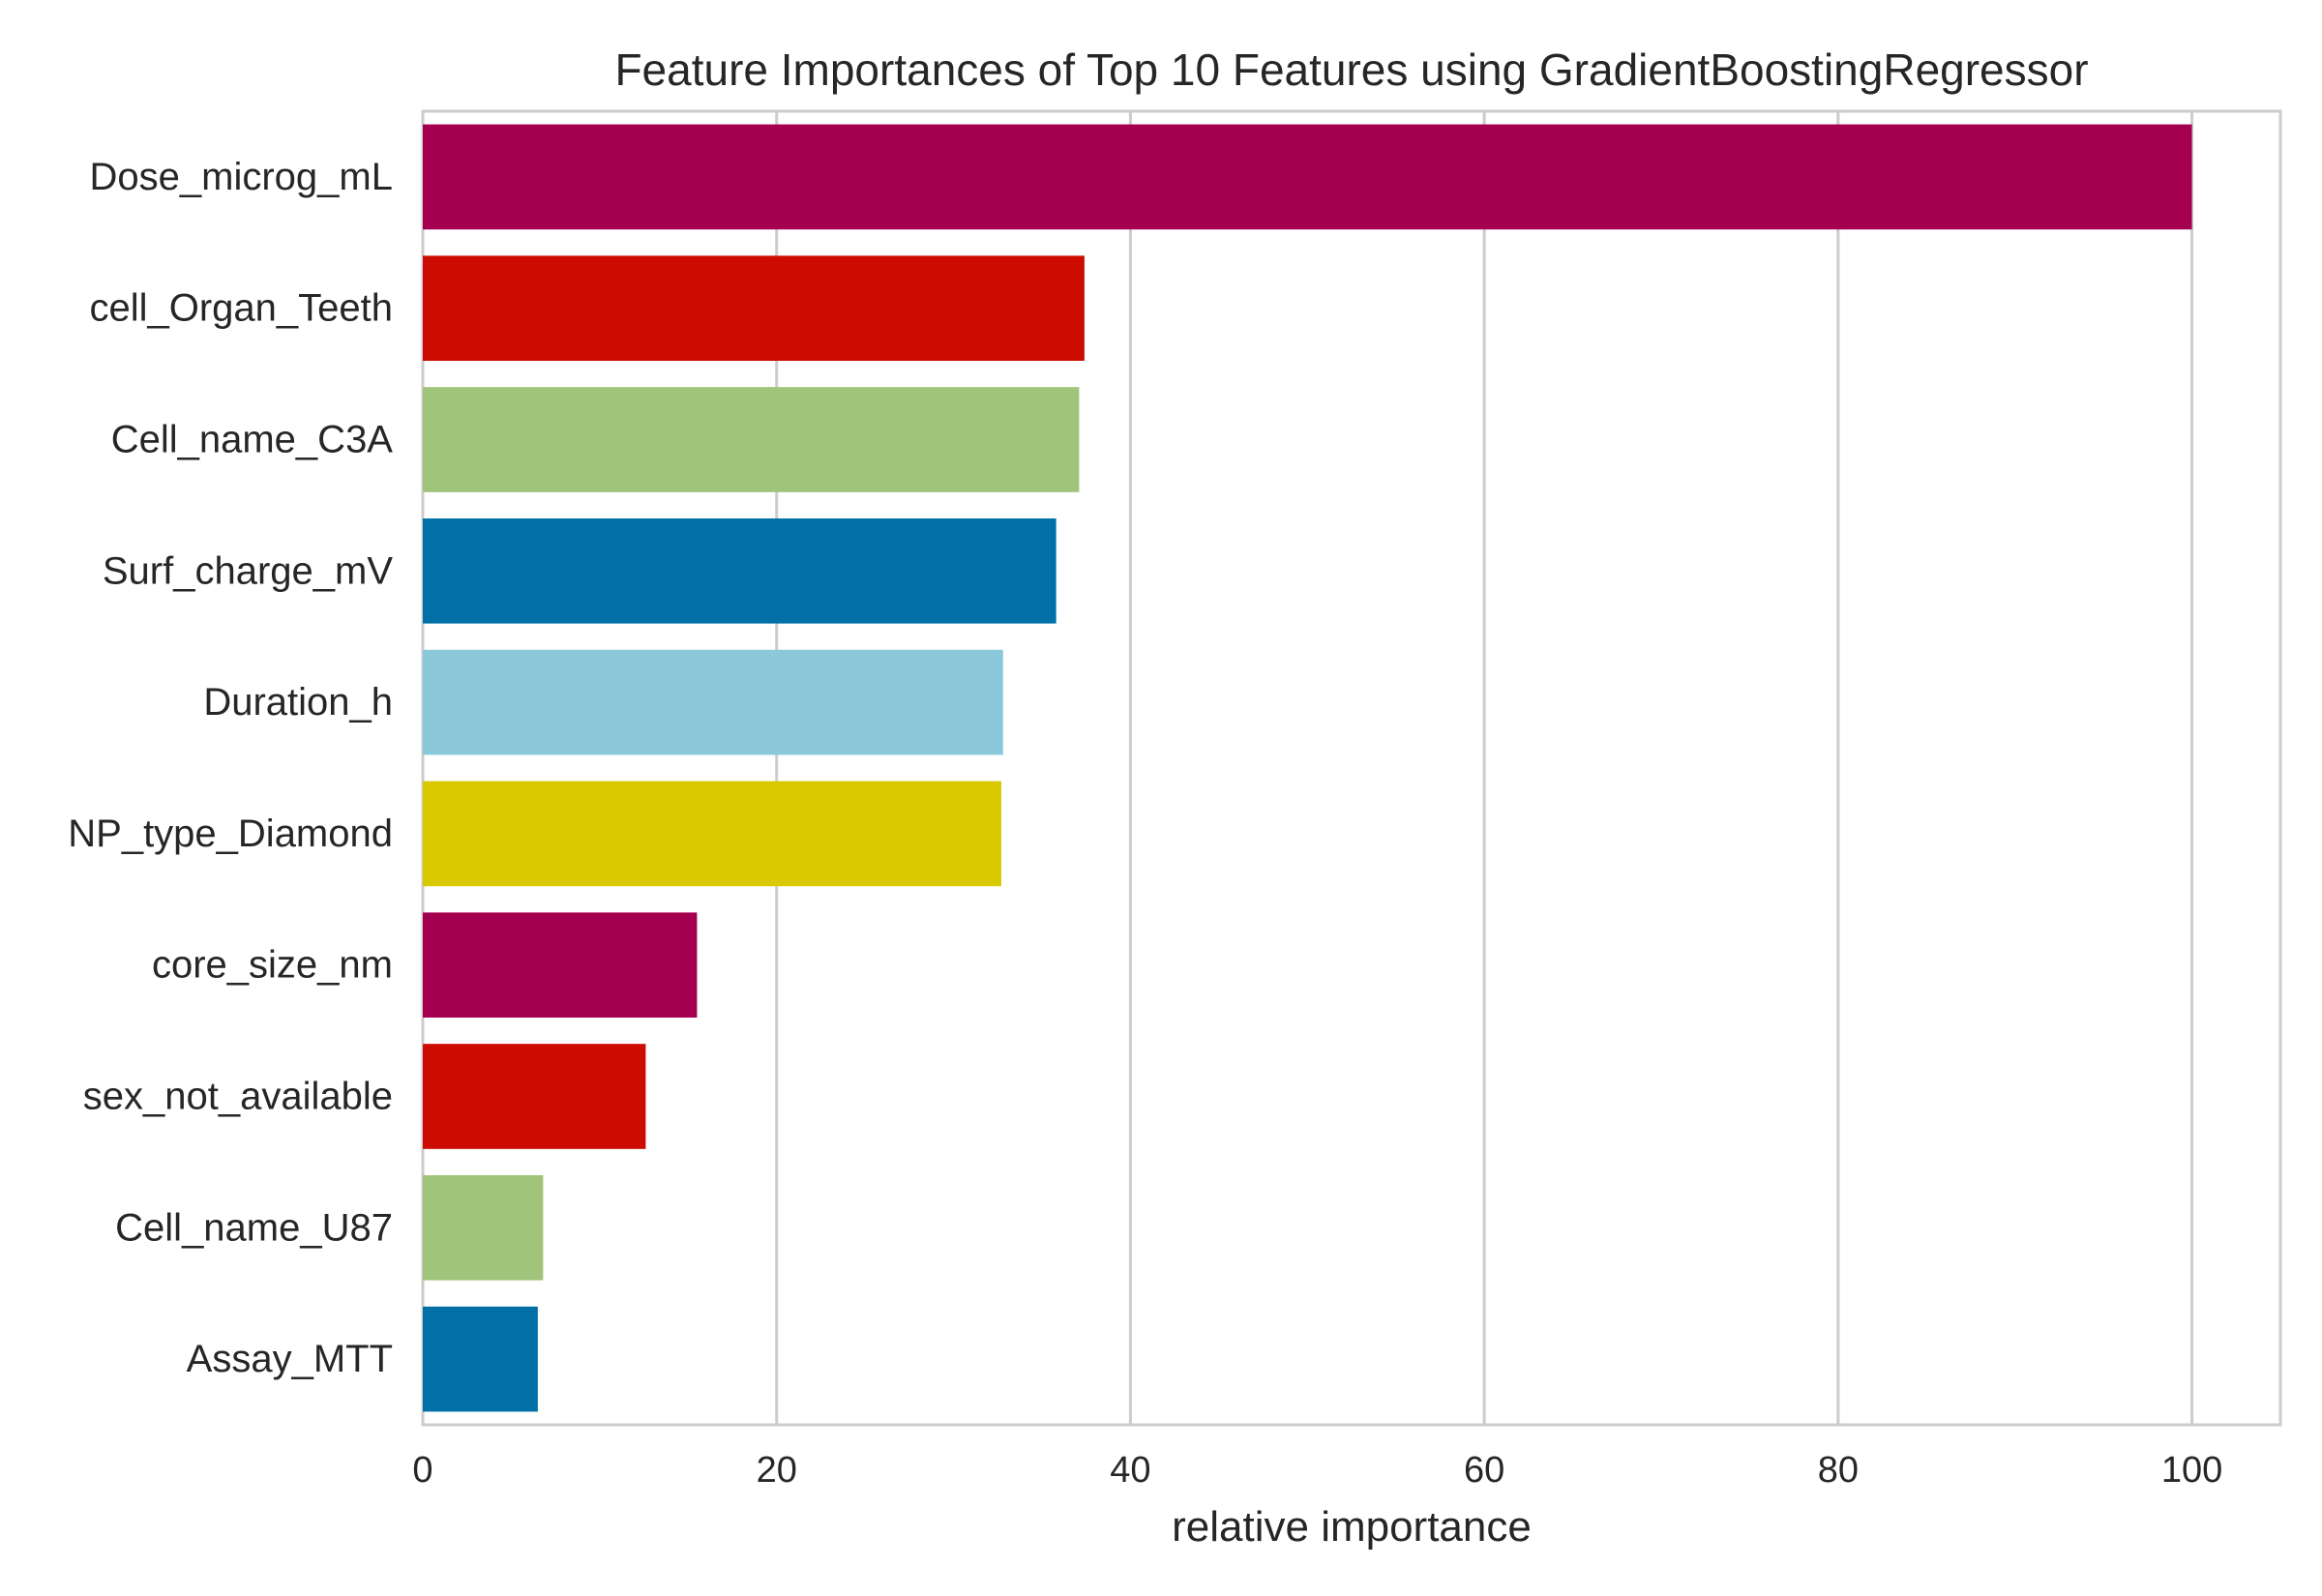  I want to click on x-tick-label: 80, so click(1838, 1470).